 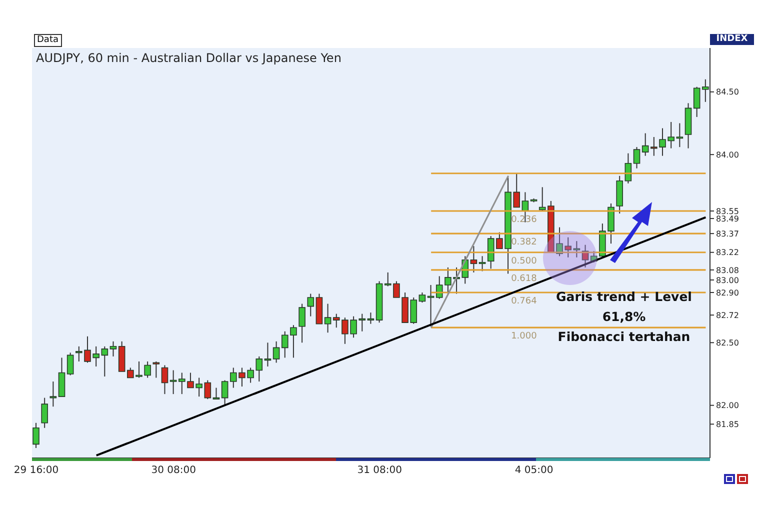 I want to click on series-label: 0.382, so click(x=524, y=243).